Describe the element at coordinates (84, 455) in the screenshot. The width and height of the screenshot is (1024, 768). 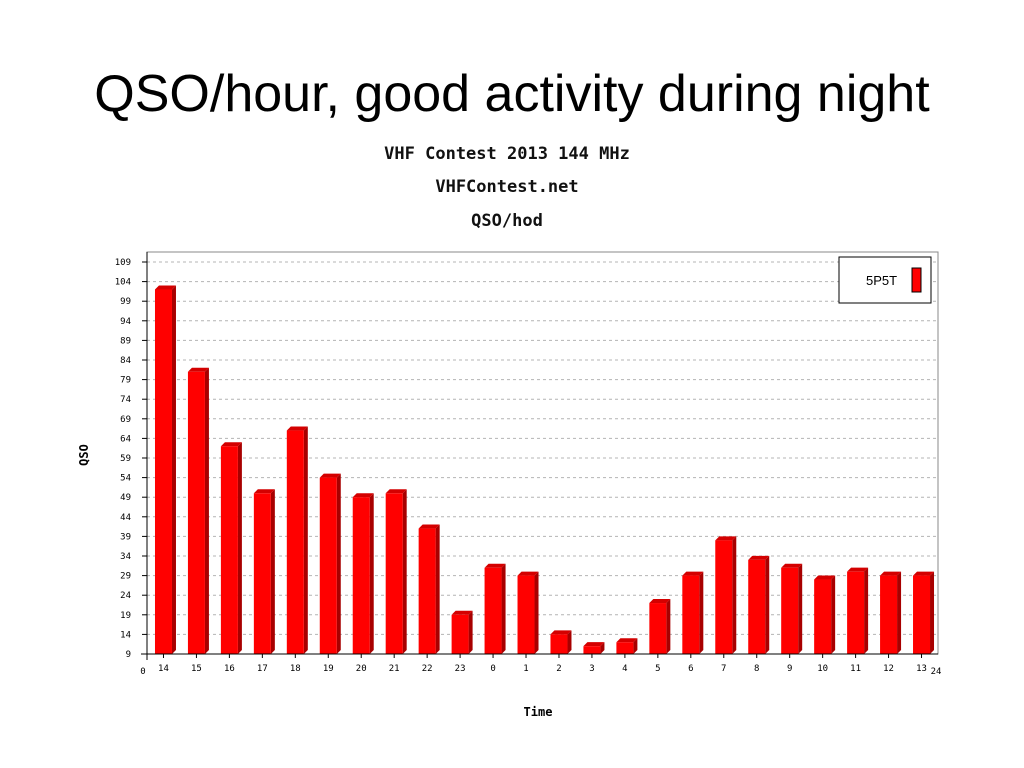
I see `y-axis-label: QSO` at that location.